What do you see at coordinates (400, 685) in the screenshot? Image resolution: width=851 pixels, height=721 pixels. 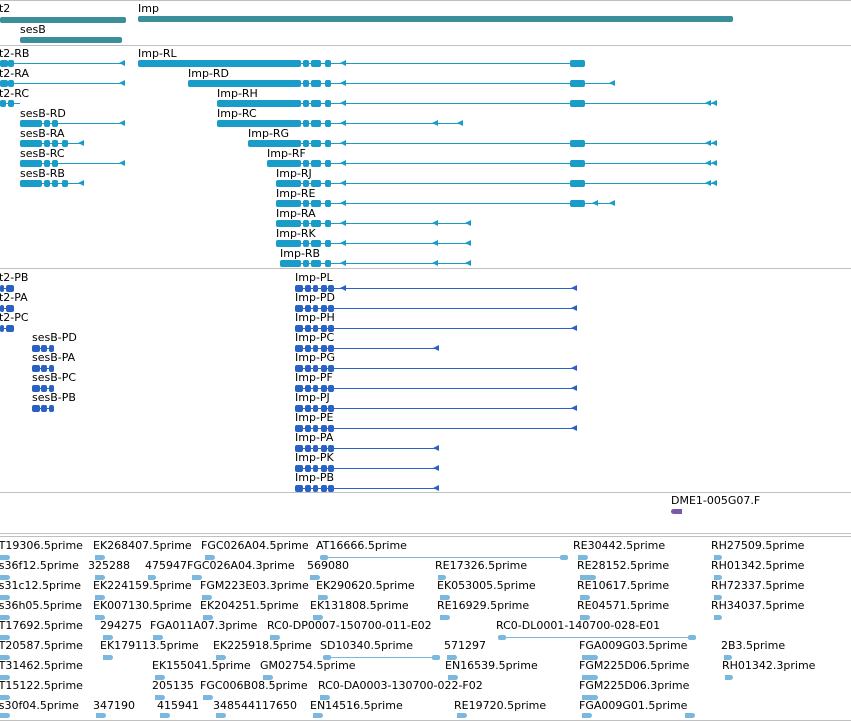 I see `est-label: RC0-DA0003-130700-022-F02` at bounding box center [400, 685].